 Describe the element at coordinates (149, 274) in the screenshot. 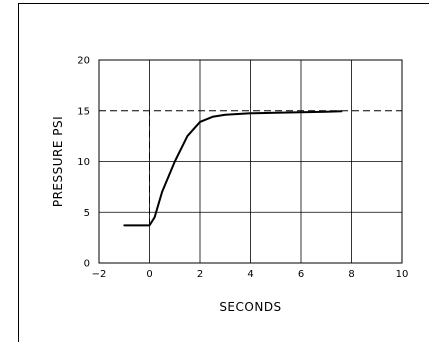

I see `x-tick-label: 0` at that location.